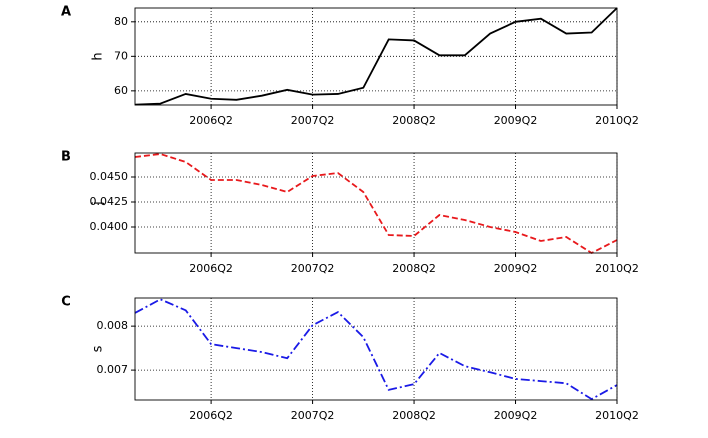 The width and height of the screenshot is (708, 438). I want to click on y-tick-label: 60, so click(121, 90).